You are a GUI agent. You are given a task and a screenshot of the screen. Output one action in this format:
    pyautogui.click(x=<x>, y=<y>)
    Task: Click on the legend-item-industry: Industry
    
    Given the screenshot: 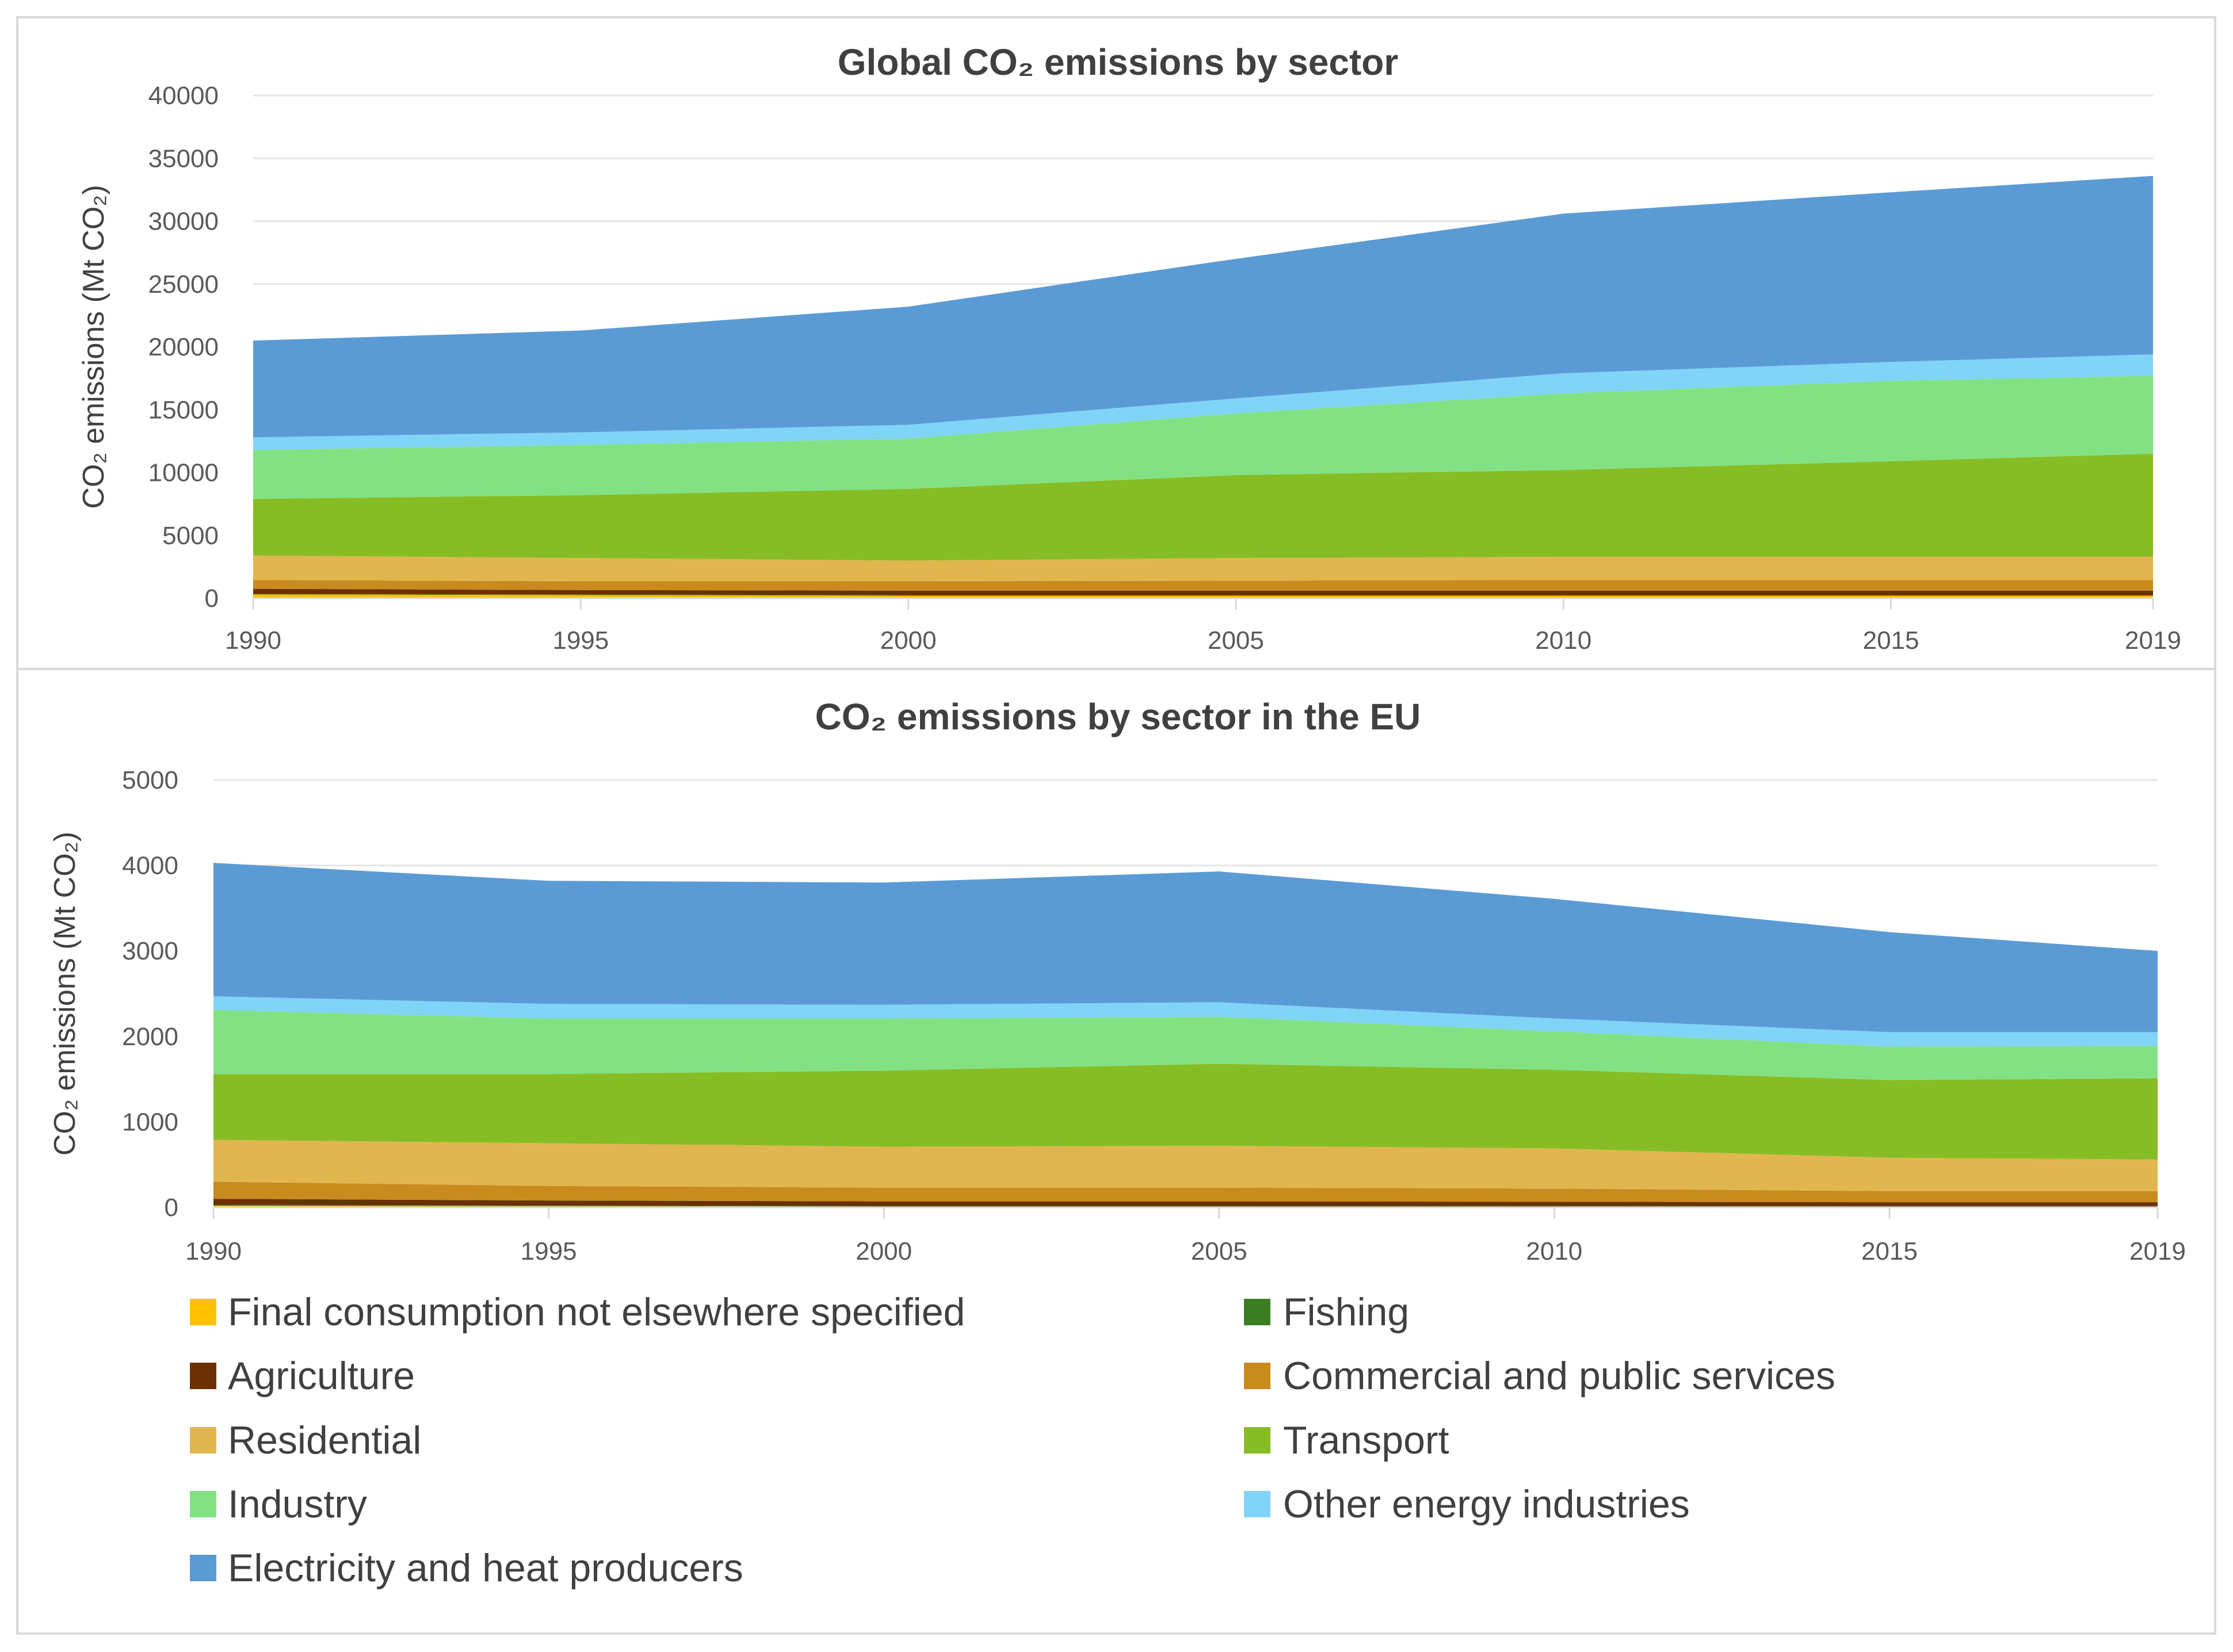 What is the action you would take?
    pyautogui.click(x=278, y=1504)
    